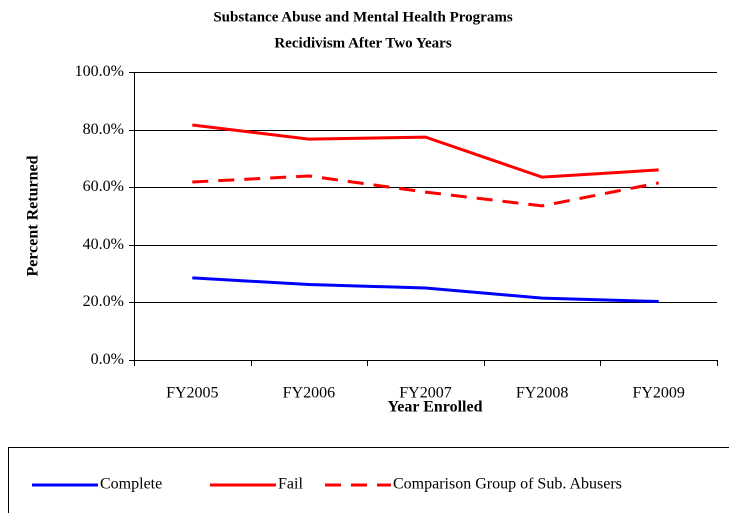  I want to click on legend-label: Fail, so click(290, 484).